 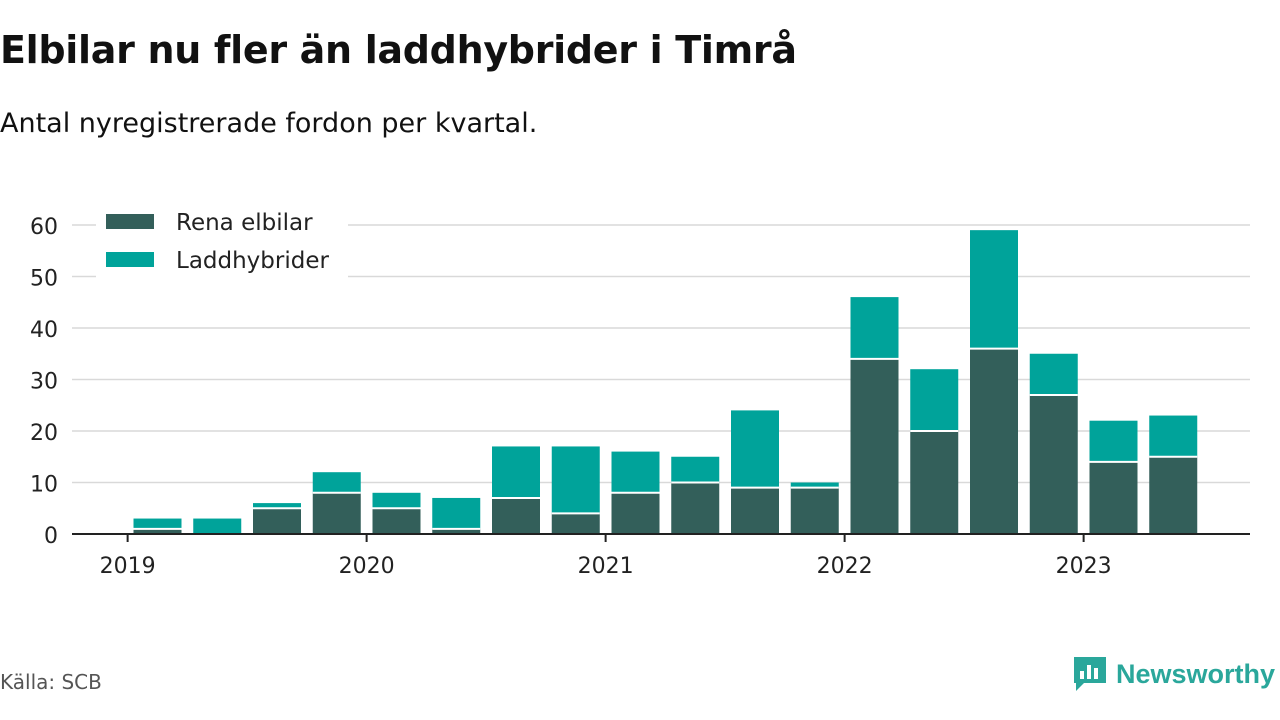 What do you see at coordinates (222, 240) in the screenshot?
I see `legend: Rena elbilar Laddhybrider` at bounding box center [222, 240].